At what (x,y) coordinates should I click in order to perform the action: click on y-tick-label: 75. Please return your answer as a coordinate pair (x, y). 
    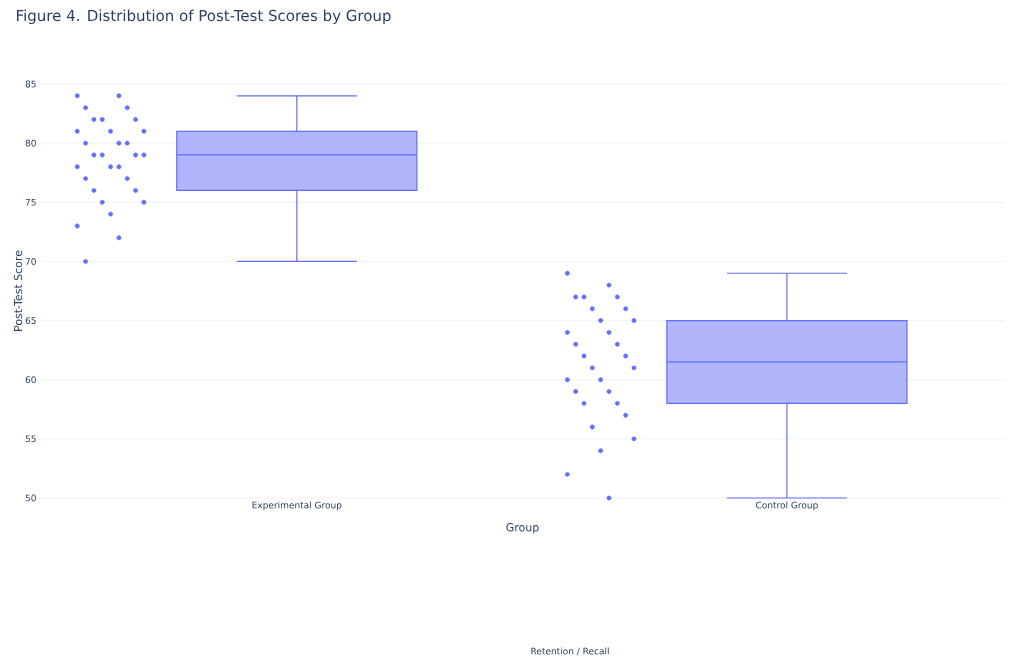
    Looking at the image, I should click on (30, 202).